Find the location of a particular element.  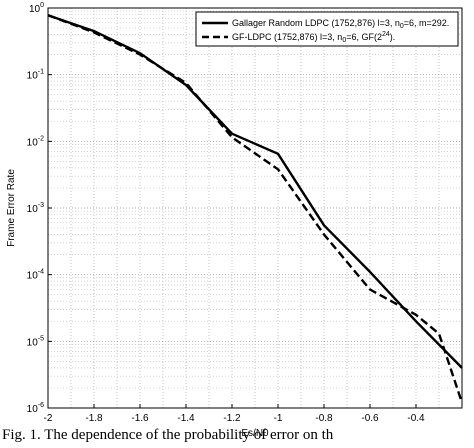

legend-entry-gallager-main: Gallager Random LDPC (1752,876) l=3, n is located at coordinates (316, 23).